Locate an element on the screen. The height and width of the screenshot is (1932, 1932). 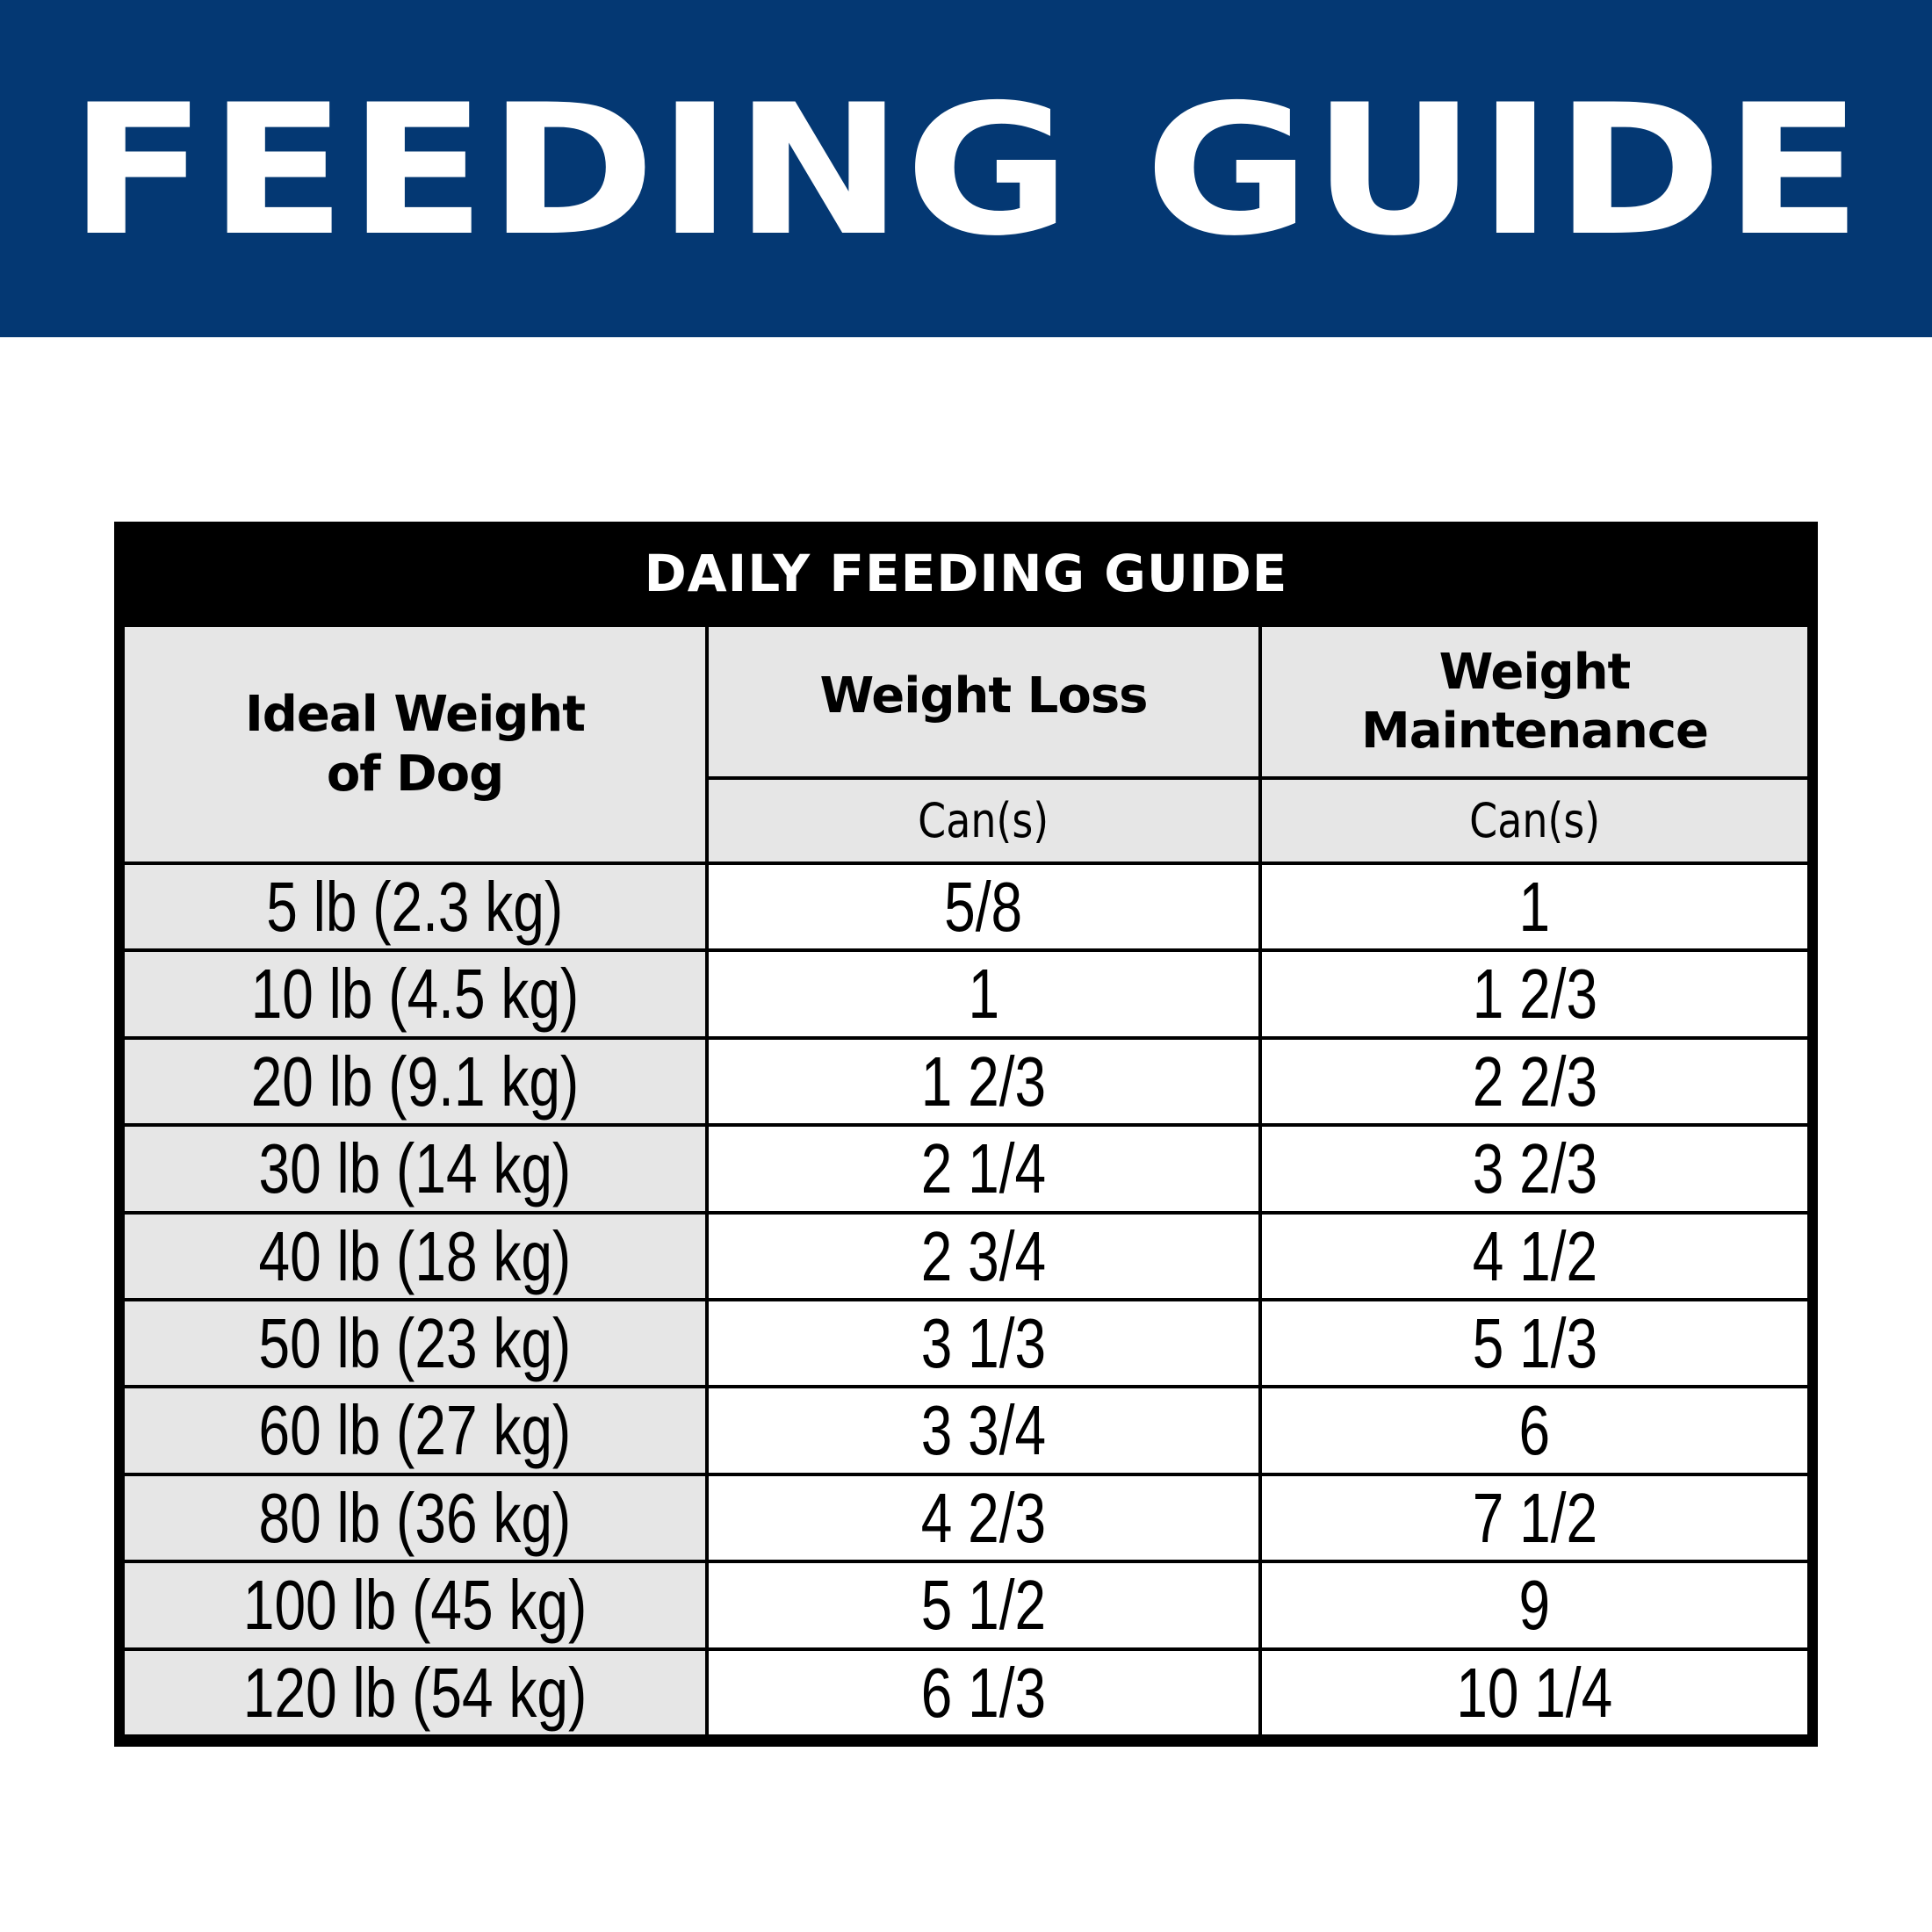
weight-loss-cell: 6 1/3 is located at coordinates (984, 1692).